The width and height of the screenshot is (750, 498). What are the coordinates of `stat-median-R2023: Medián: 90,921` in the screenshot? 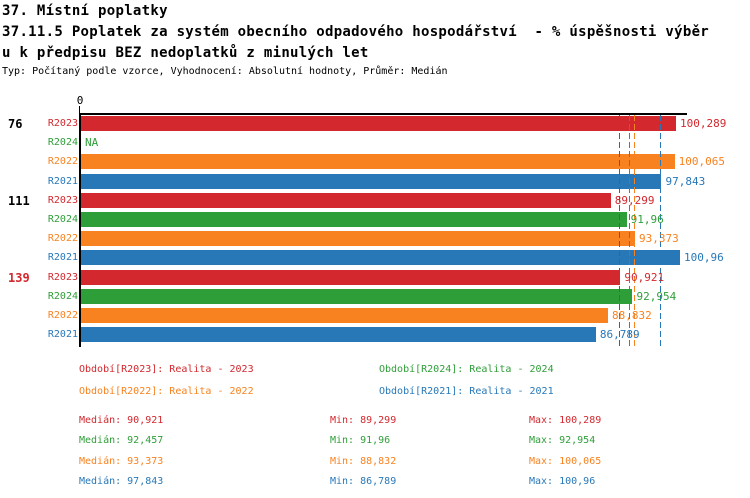 It's located at (121, 420).